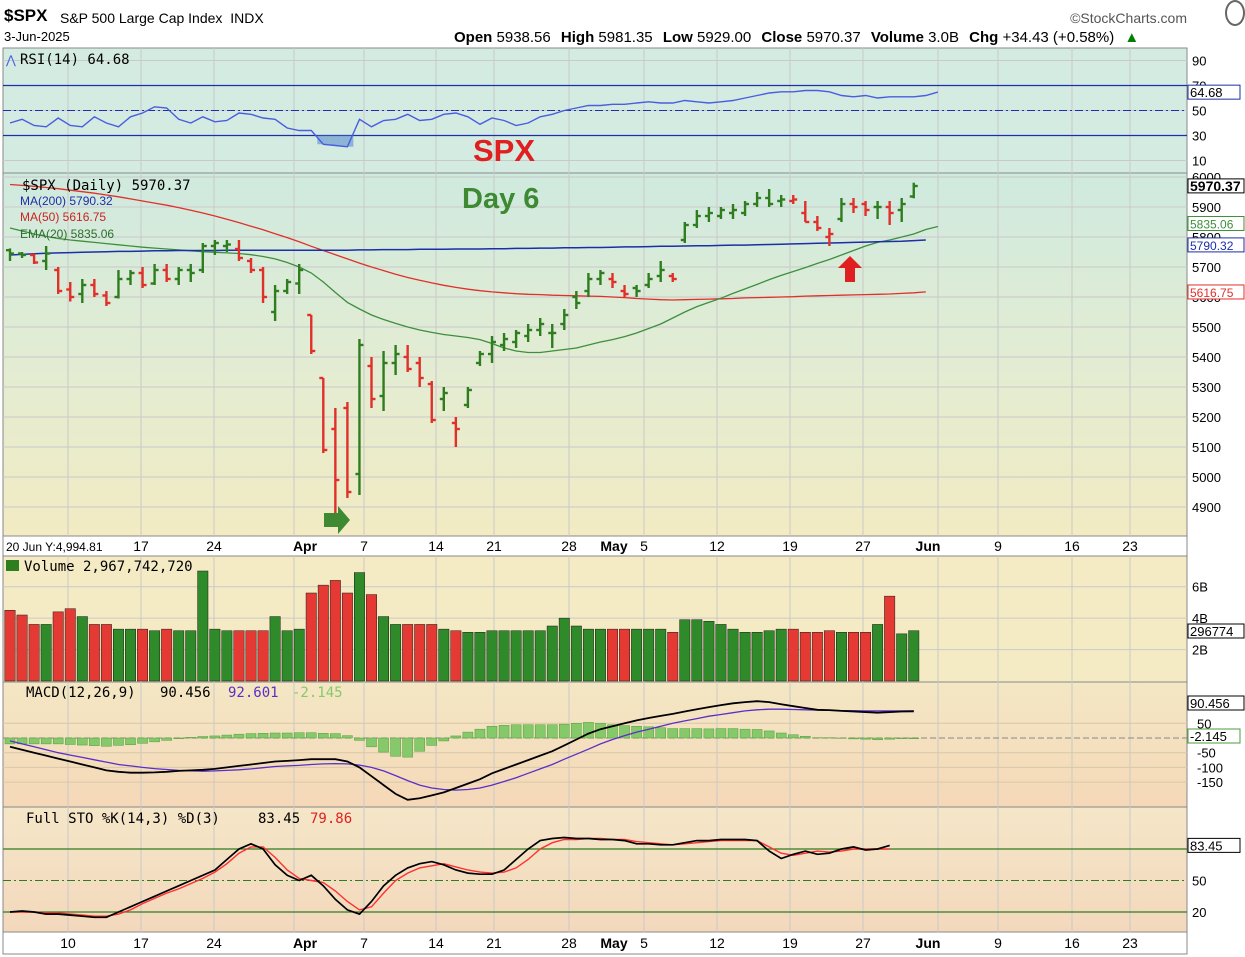 The width and height of the screenshot is (1245, 957). Describe the element at coordinates (1199, 912) in the screenshot. I see `sto-tick-label: 20` at that location.